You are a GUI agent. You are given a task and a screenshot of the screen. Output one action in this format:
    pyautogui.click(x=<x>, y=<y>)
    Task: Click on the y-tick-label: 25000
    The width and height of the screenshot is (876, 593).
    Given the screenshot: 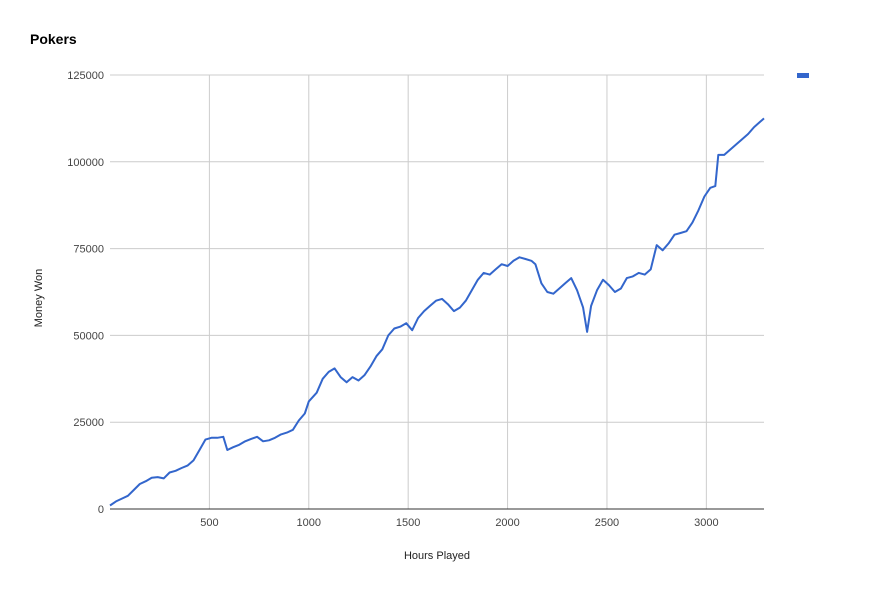 What is the action you would take?
    pyautogui.click(x=88, y=423)
    